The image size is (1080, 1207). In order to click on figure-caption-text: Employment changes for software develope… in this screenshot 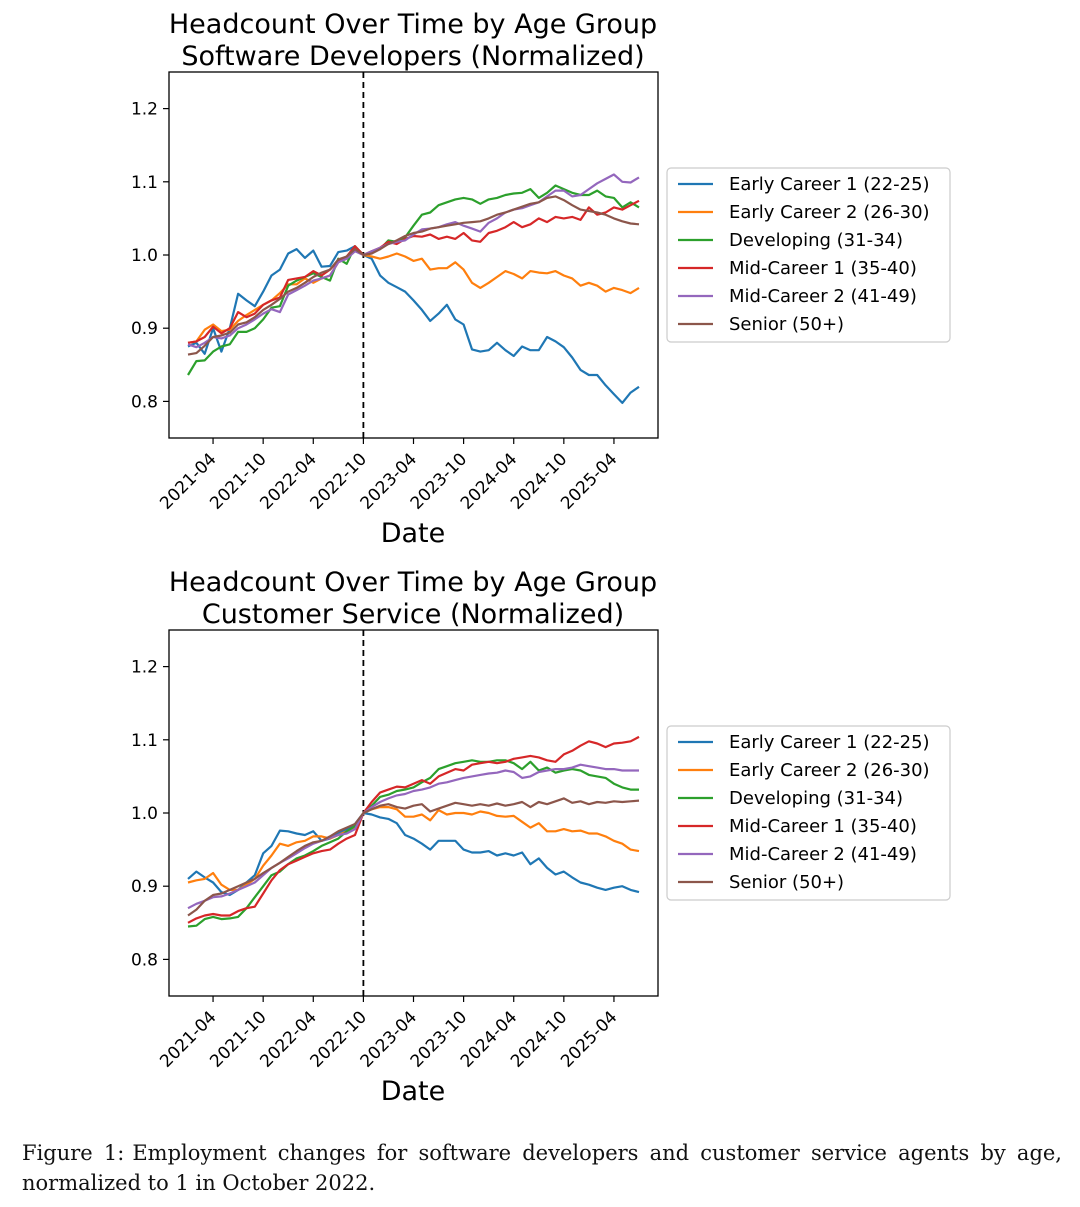, I will do `click(542, 1168)`.